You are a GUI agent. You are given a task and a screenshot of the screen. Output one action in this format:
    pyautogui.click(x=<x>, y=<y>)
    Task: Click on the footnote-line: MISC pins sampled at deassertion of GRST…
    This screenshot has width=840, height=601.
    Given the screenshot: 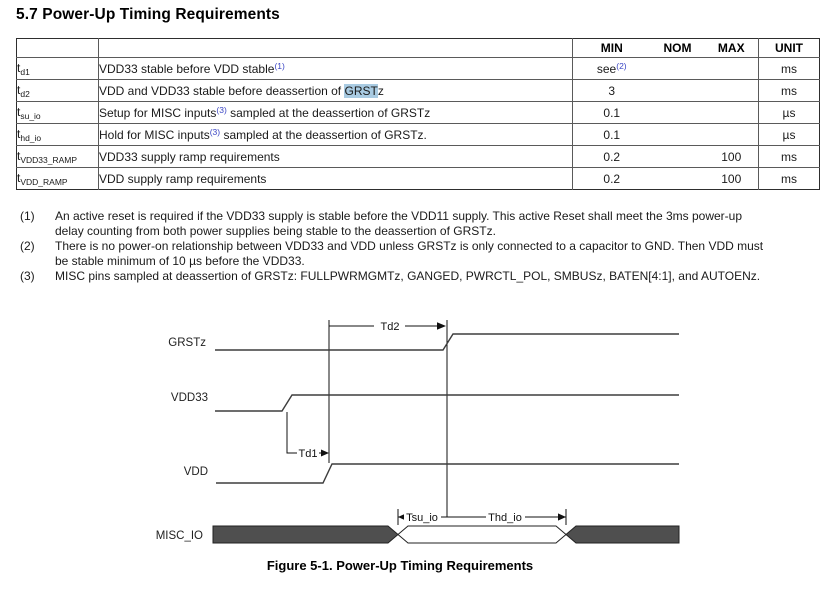 What is the action you would take?
    pyautogui.click(x=408, y=276)
    